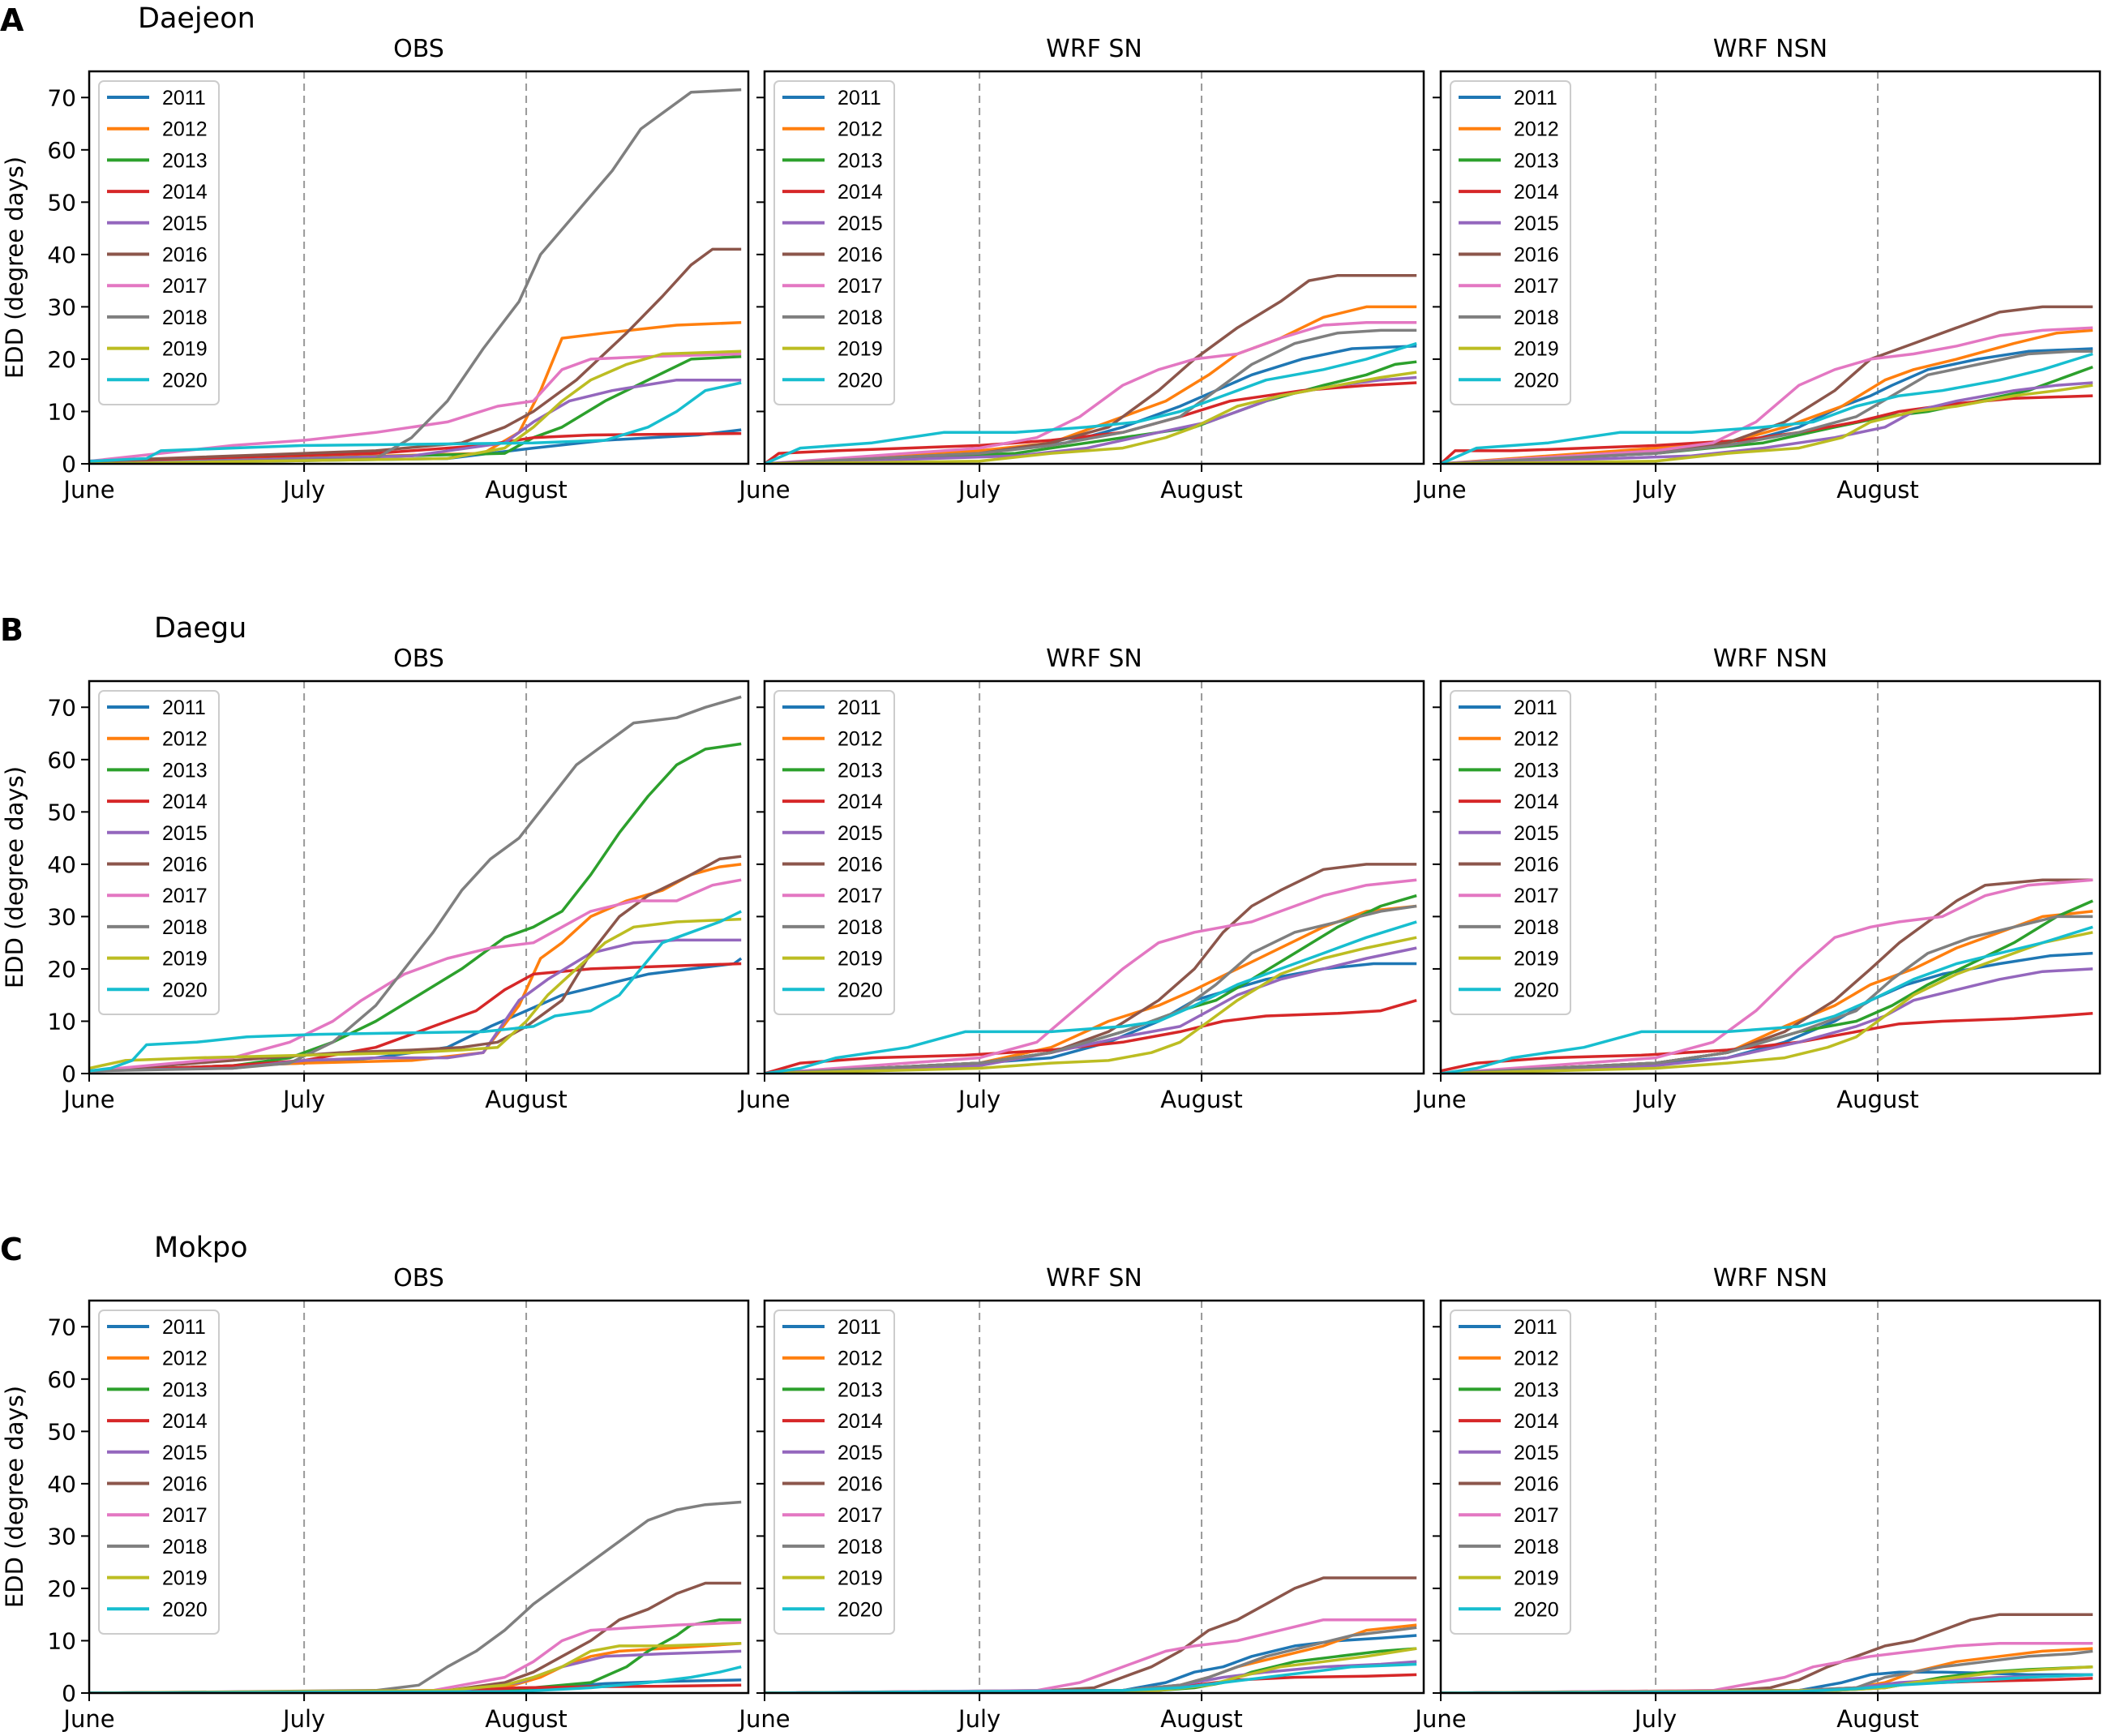 The width and height of the screenshot is (2108, 1736). Describe the element at coordinates (62, 98) in the screenshot. I see `y-tick-label: 70` at that location.